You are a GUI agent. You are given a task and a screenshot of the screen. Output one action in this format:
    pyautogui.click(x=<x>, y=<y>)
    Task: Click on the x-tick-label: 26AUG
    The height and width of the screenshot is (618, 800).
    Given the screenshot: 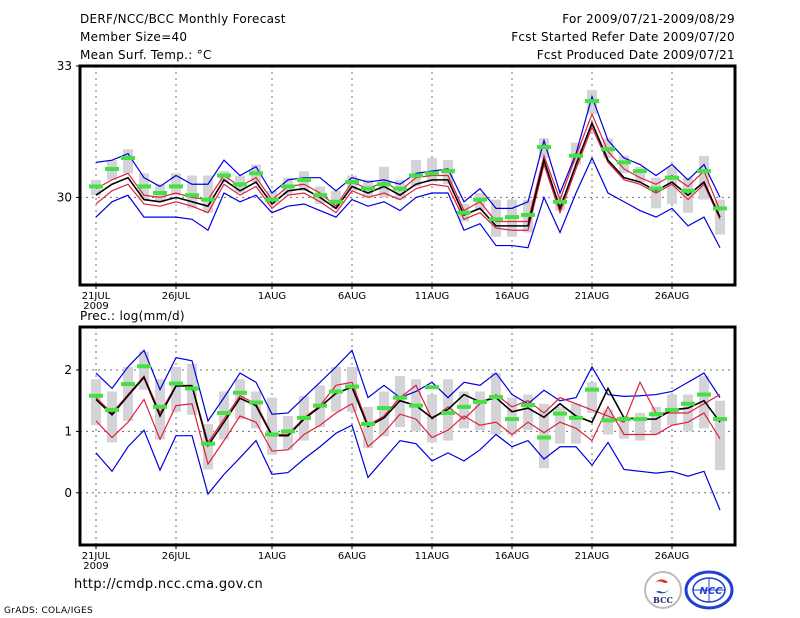 What is the action you would take?
    pyautogui.click(x=672, y=556)
    